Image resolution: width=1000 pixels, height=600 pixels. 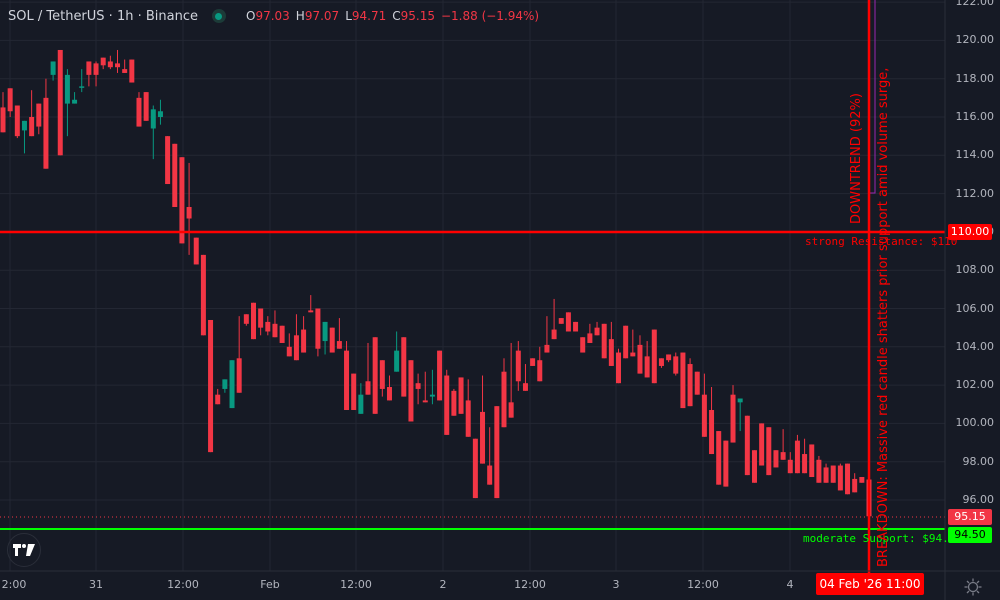 I want to click on crosshair-time-tag: 04 Feb '26 11:00, so click(x=870, y=584).